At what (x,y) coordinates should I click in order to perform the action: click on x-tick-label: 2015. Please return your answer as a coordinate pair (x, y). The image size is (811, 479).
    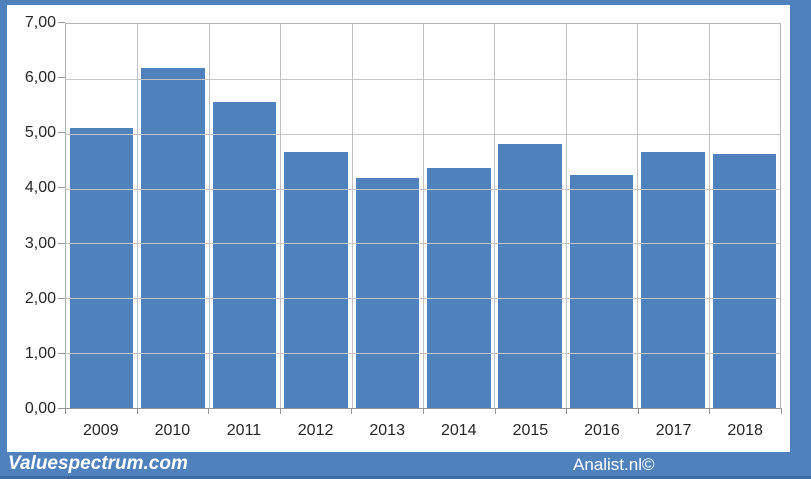
    Looking at the image, I should click on (530, 430).